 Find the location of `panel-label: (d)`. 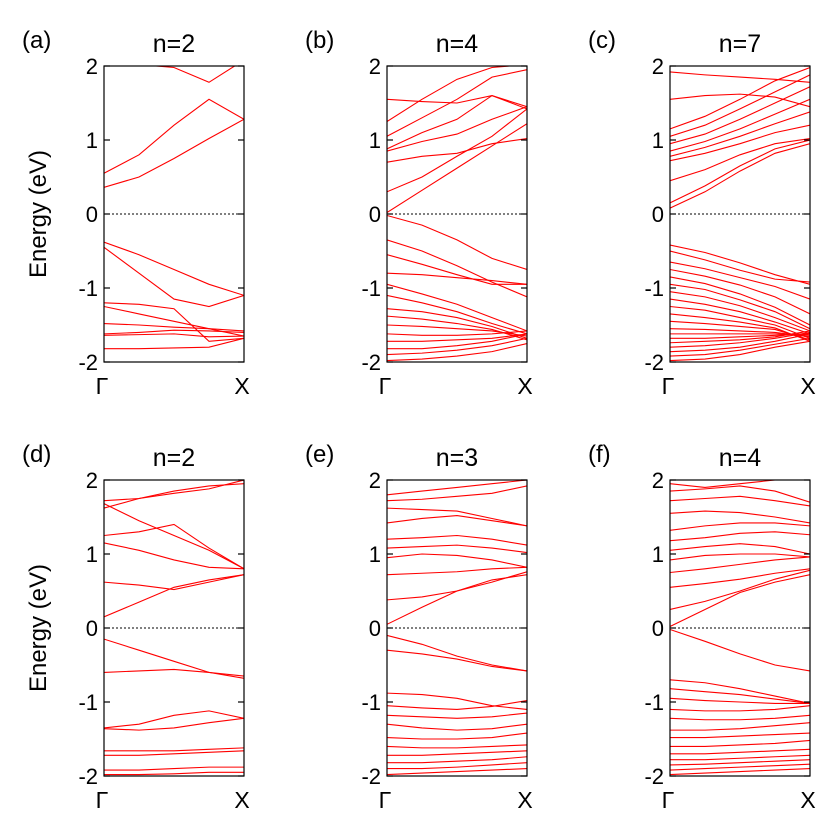

panel-label: (d) is located at coordinates (36, 454).